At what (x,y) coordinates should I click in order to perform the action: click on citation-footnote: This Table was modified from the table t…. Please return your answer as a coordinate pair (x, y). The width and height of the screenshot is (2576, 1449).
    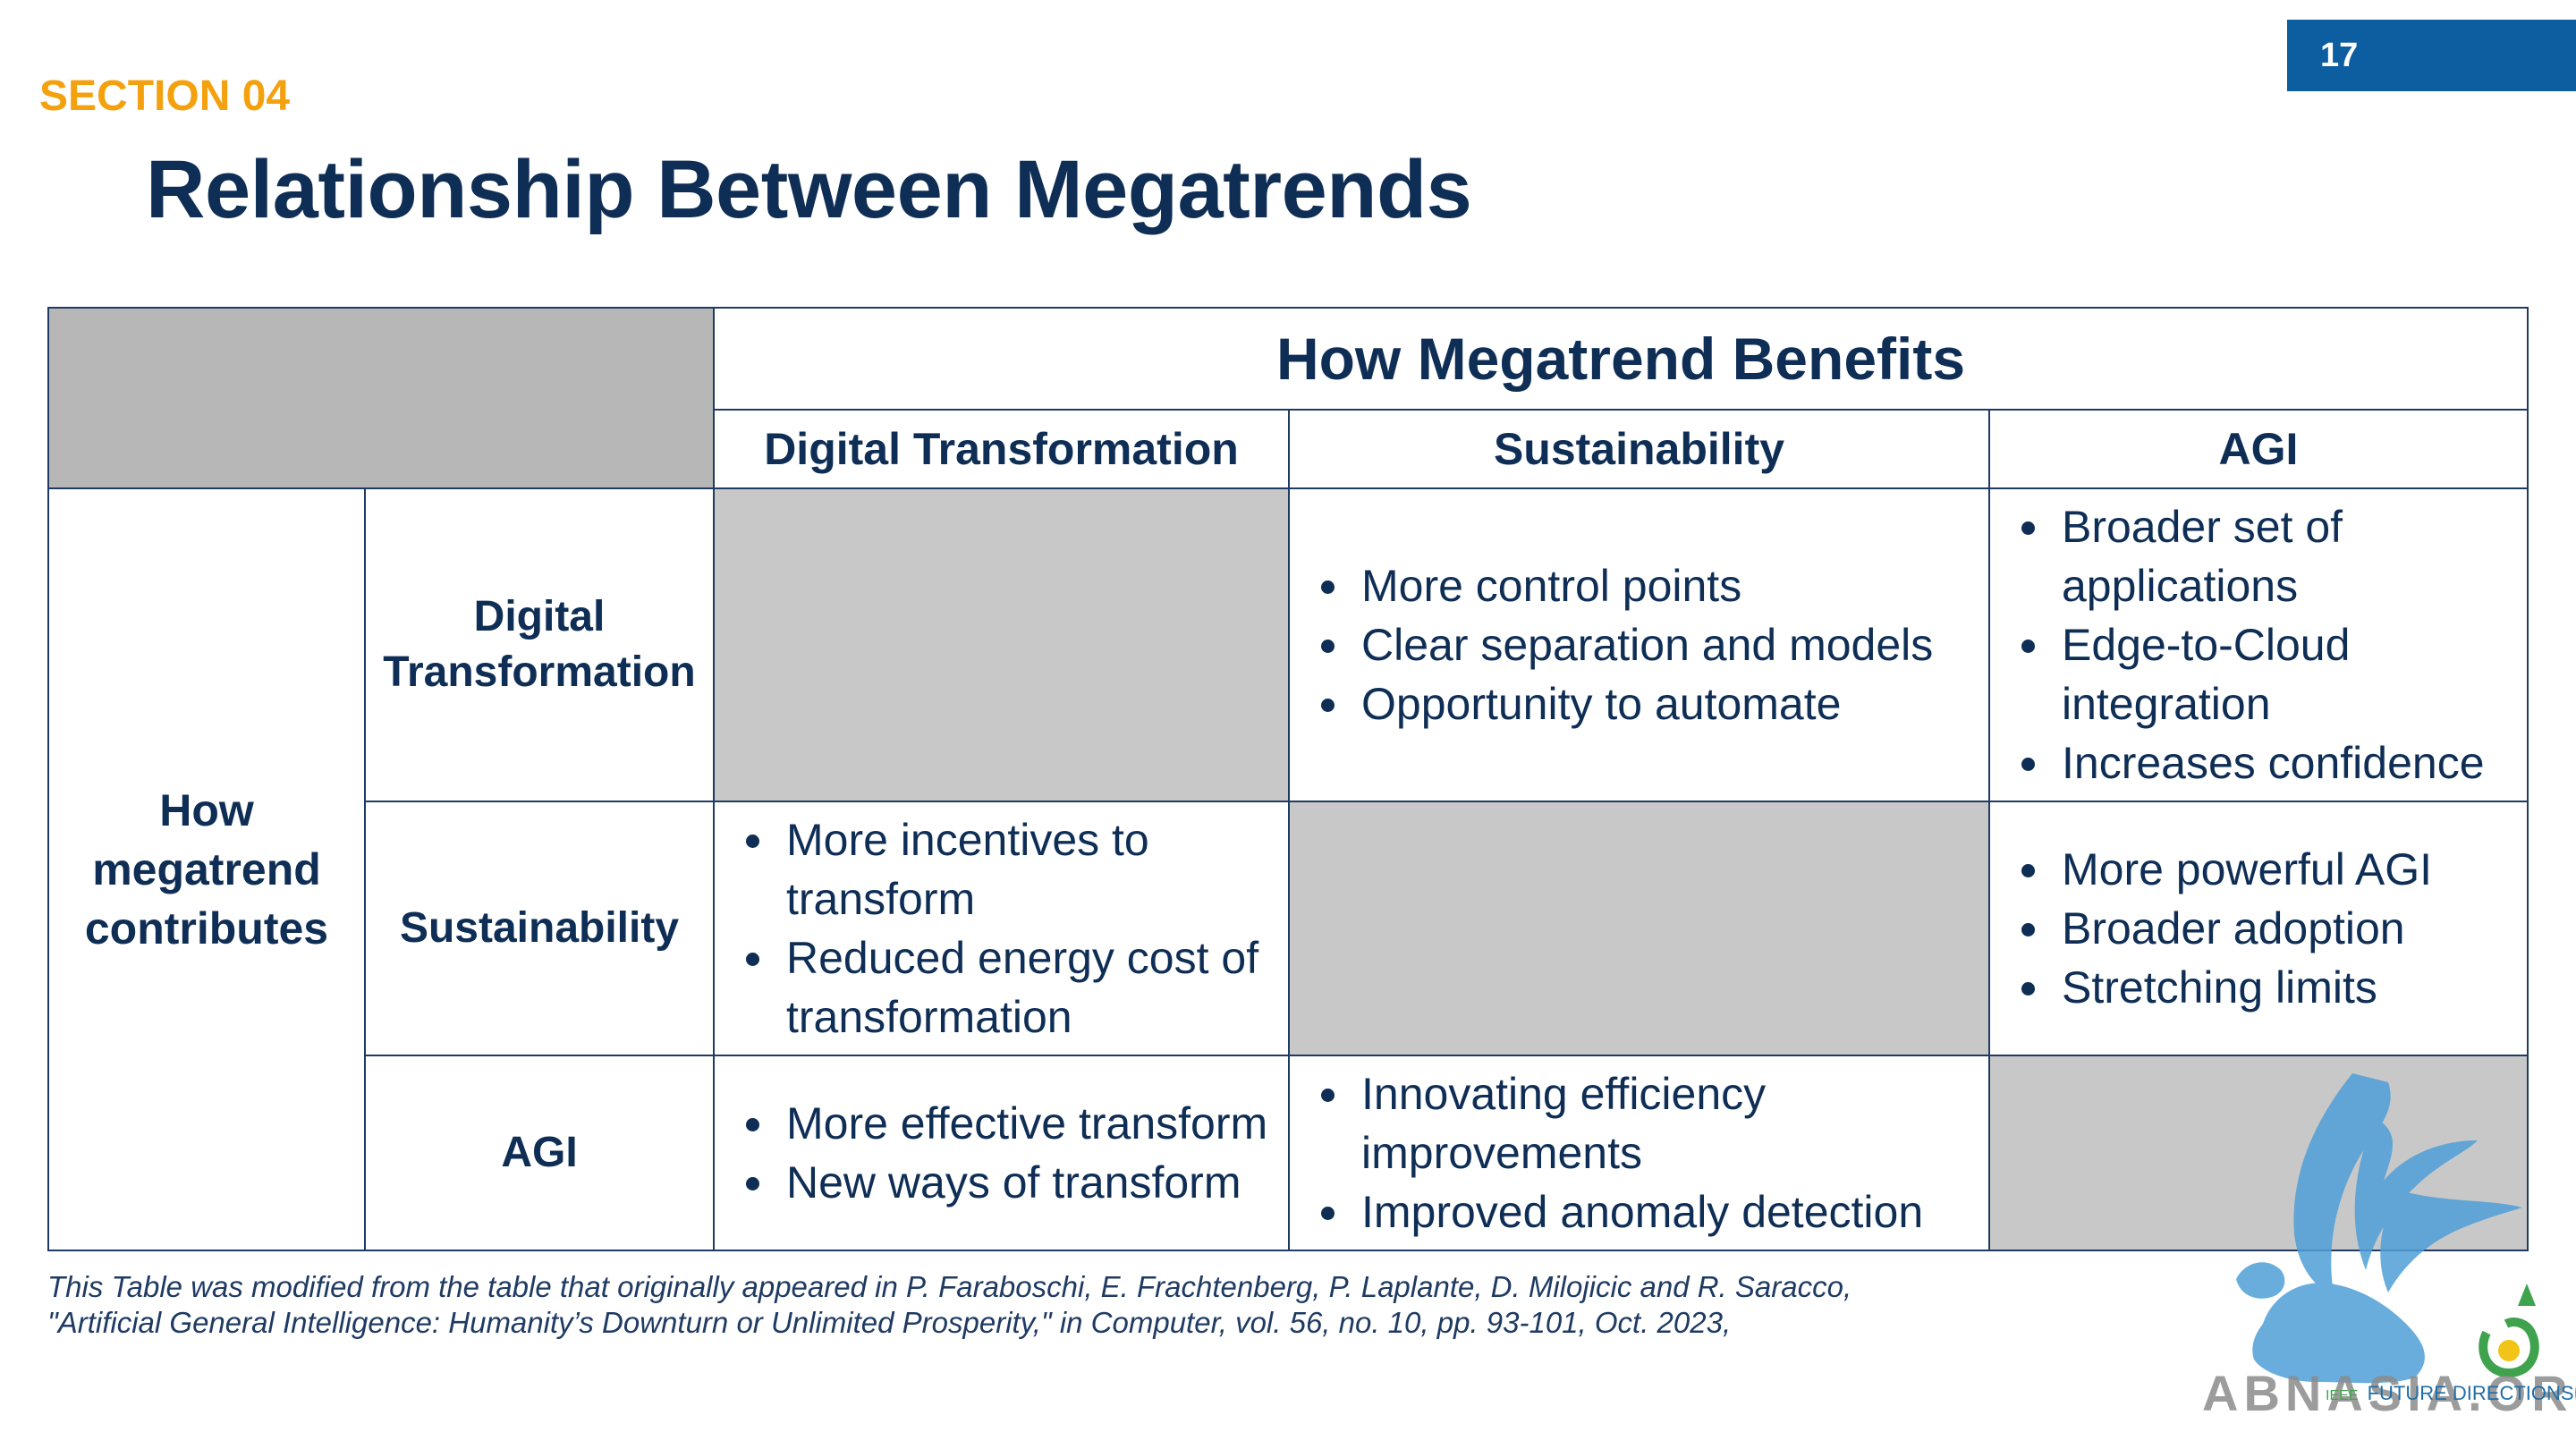
    Looking at the image, I should click on (1076, 1305).